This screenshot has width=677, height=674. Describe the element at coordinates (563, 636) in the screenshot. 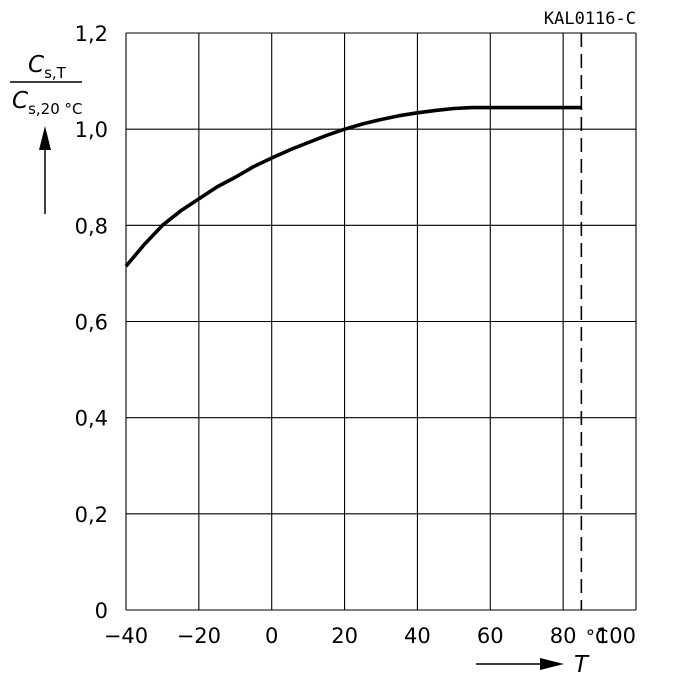

I see `x-tick-label: 80` at that location.